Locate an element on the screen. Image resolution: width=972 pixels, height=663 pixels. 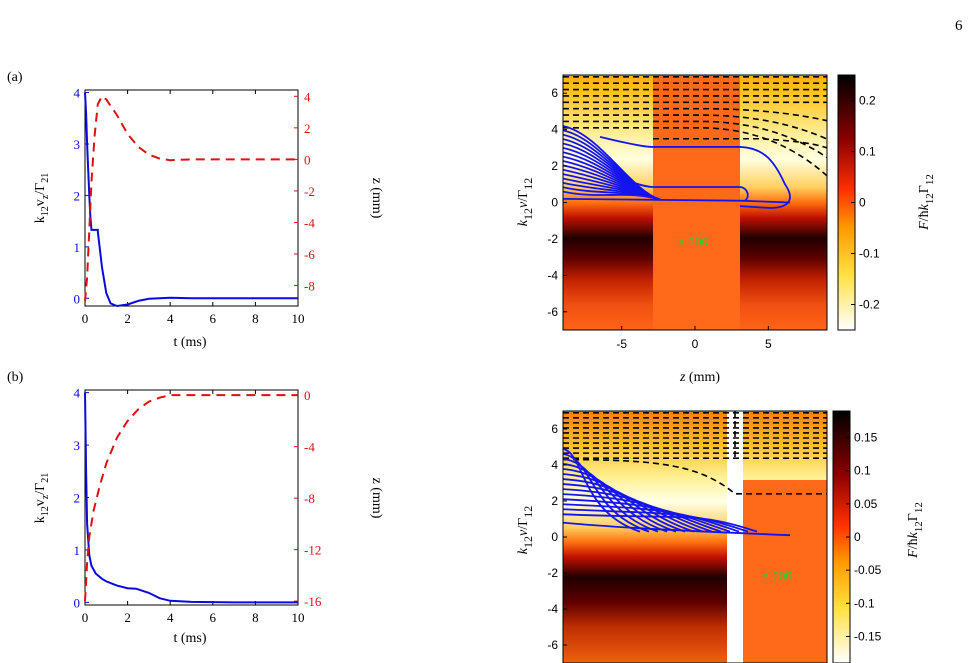
x-axis-label-b: t (ms) is located at coordinates (189, 638).